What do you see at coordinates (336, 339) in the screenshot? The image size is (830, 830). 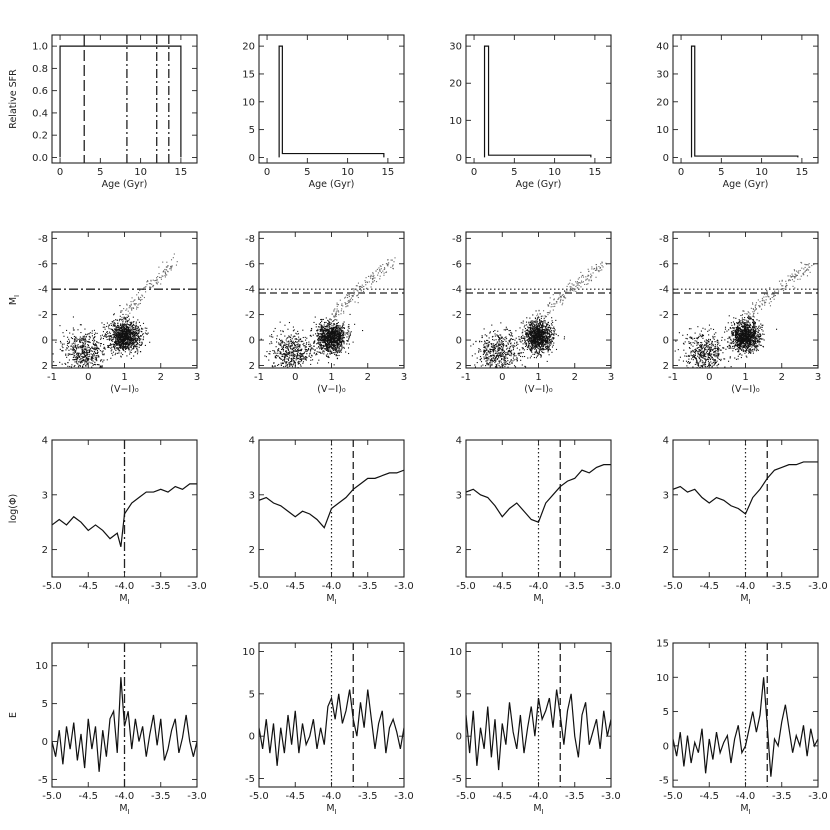 I see `point-cloud-red-giant-clump` at bounding box center [336, 339].